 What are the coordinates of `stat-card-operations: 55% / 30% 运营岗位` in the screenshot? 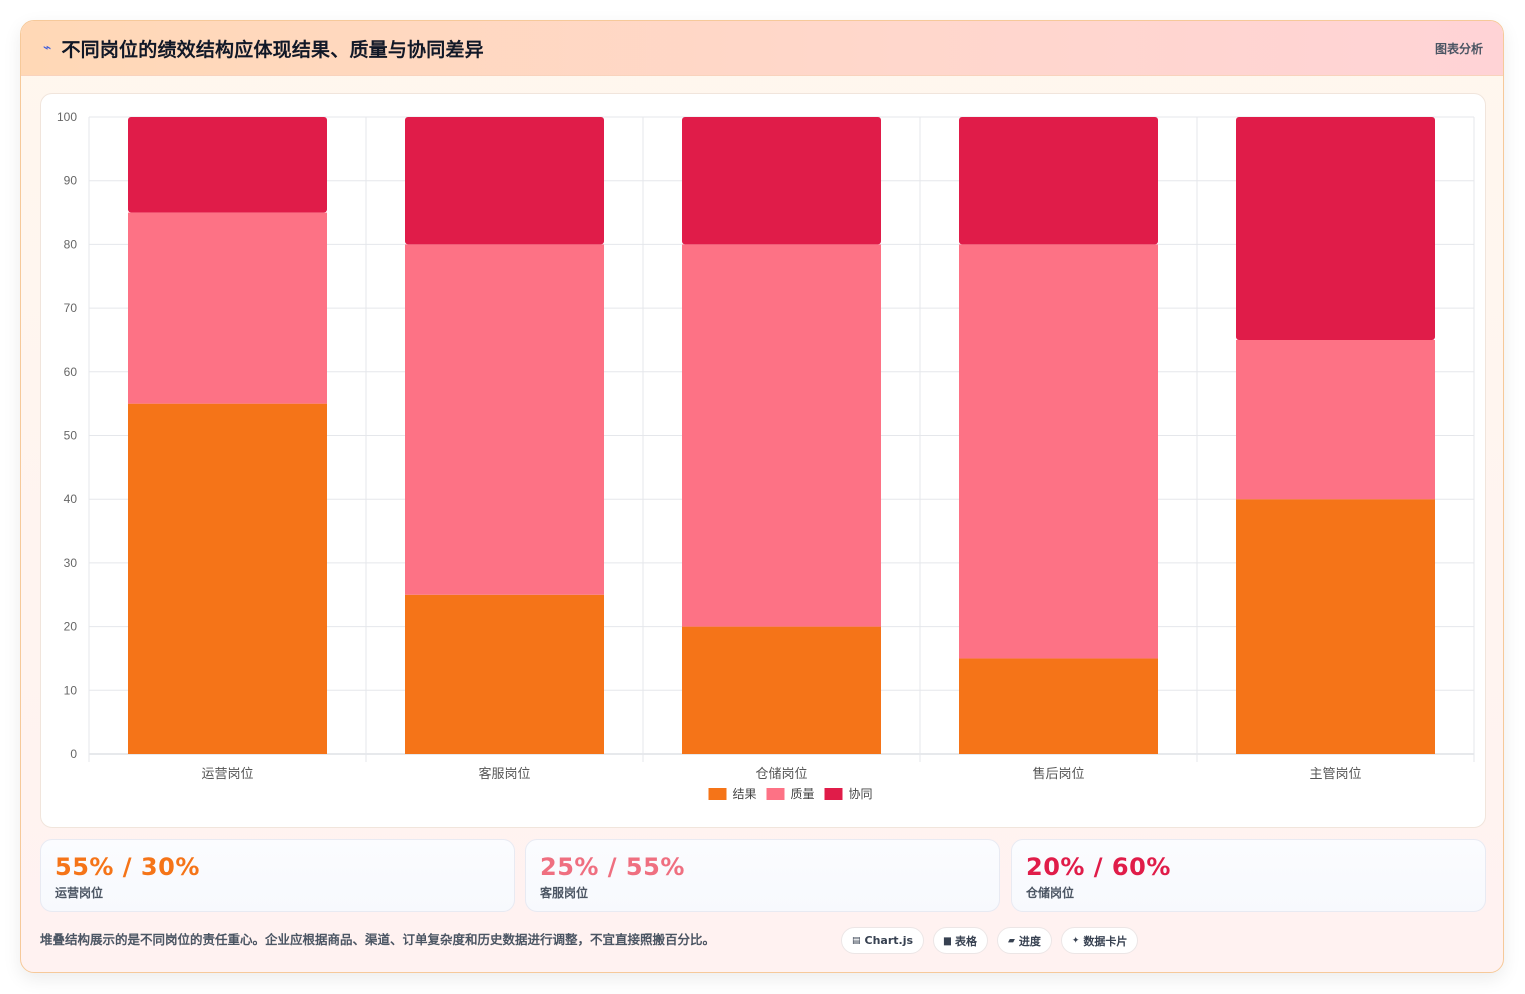 It's located at (277, 875).